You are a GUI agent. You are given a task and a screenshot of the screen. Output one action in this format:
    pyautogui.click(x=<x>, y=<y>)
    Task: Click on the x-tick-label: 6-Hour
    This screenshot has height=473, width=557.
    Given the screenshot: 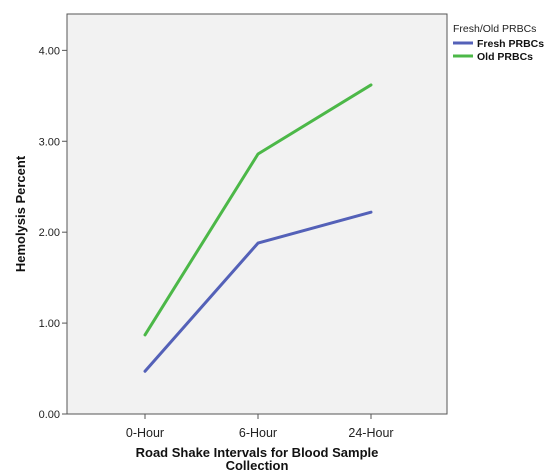 What is the action you would take?
    pyautogui.click(x=258, y=433)
    